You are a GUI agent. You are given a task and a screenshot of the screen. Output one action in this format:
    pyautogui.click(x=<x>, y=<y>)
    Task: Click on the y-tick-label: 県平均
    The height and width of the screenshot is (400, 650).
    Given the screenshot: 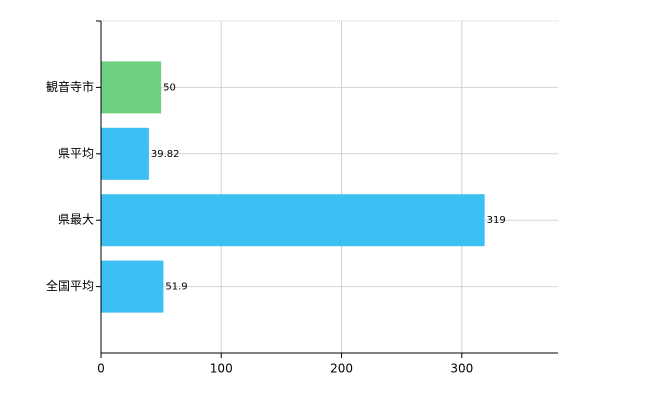 What is the action you would take?
    pyautogui.click(x=76, y=153)
    